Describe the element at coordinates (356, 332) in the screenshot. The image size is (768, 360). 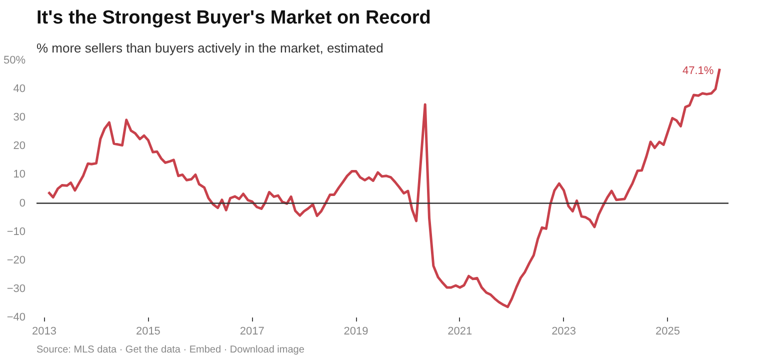
I see `x-tick-label: 2019` at that location.